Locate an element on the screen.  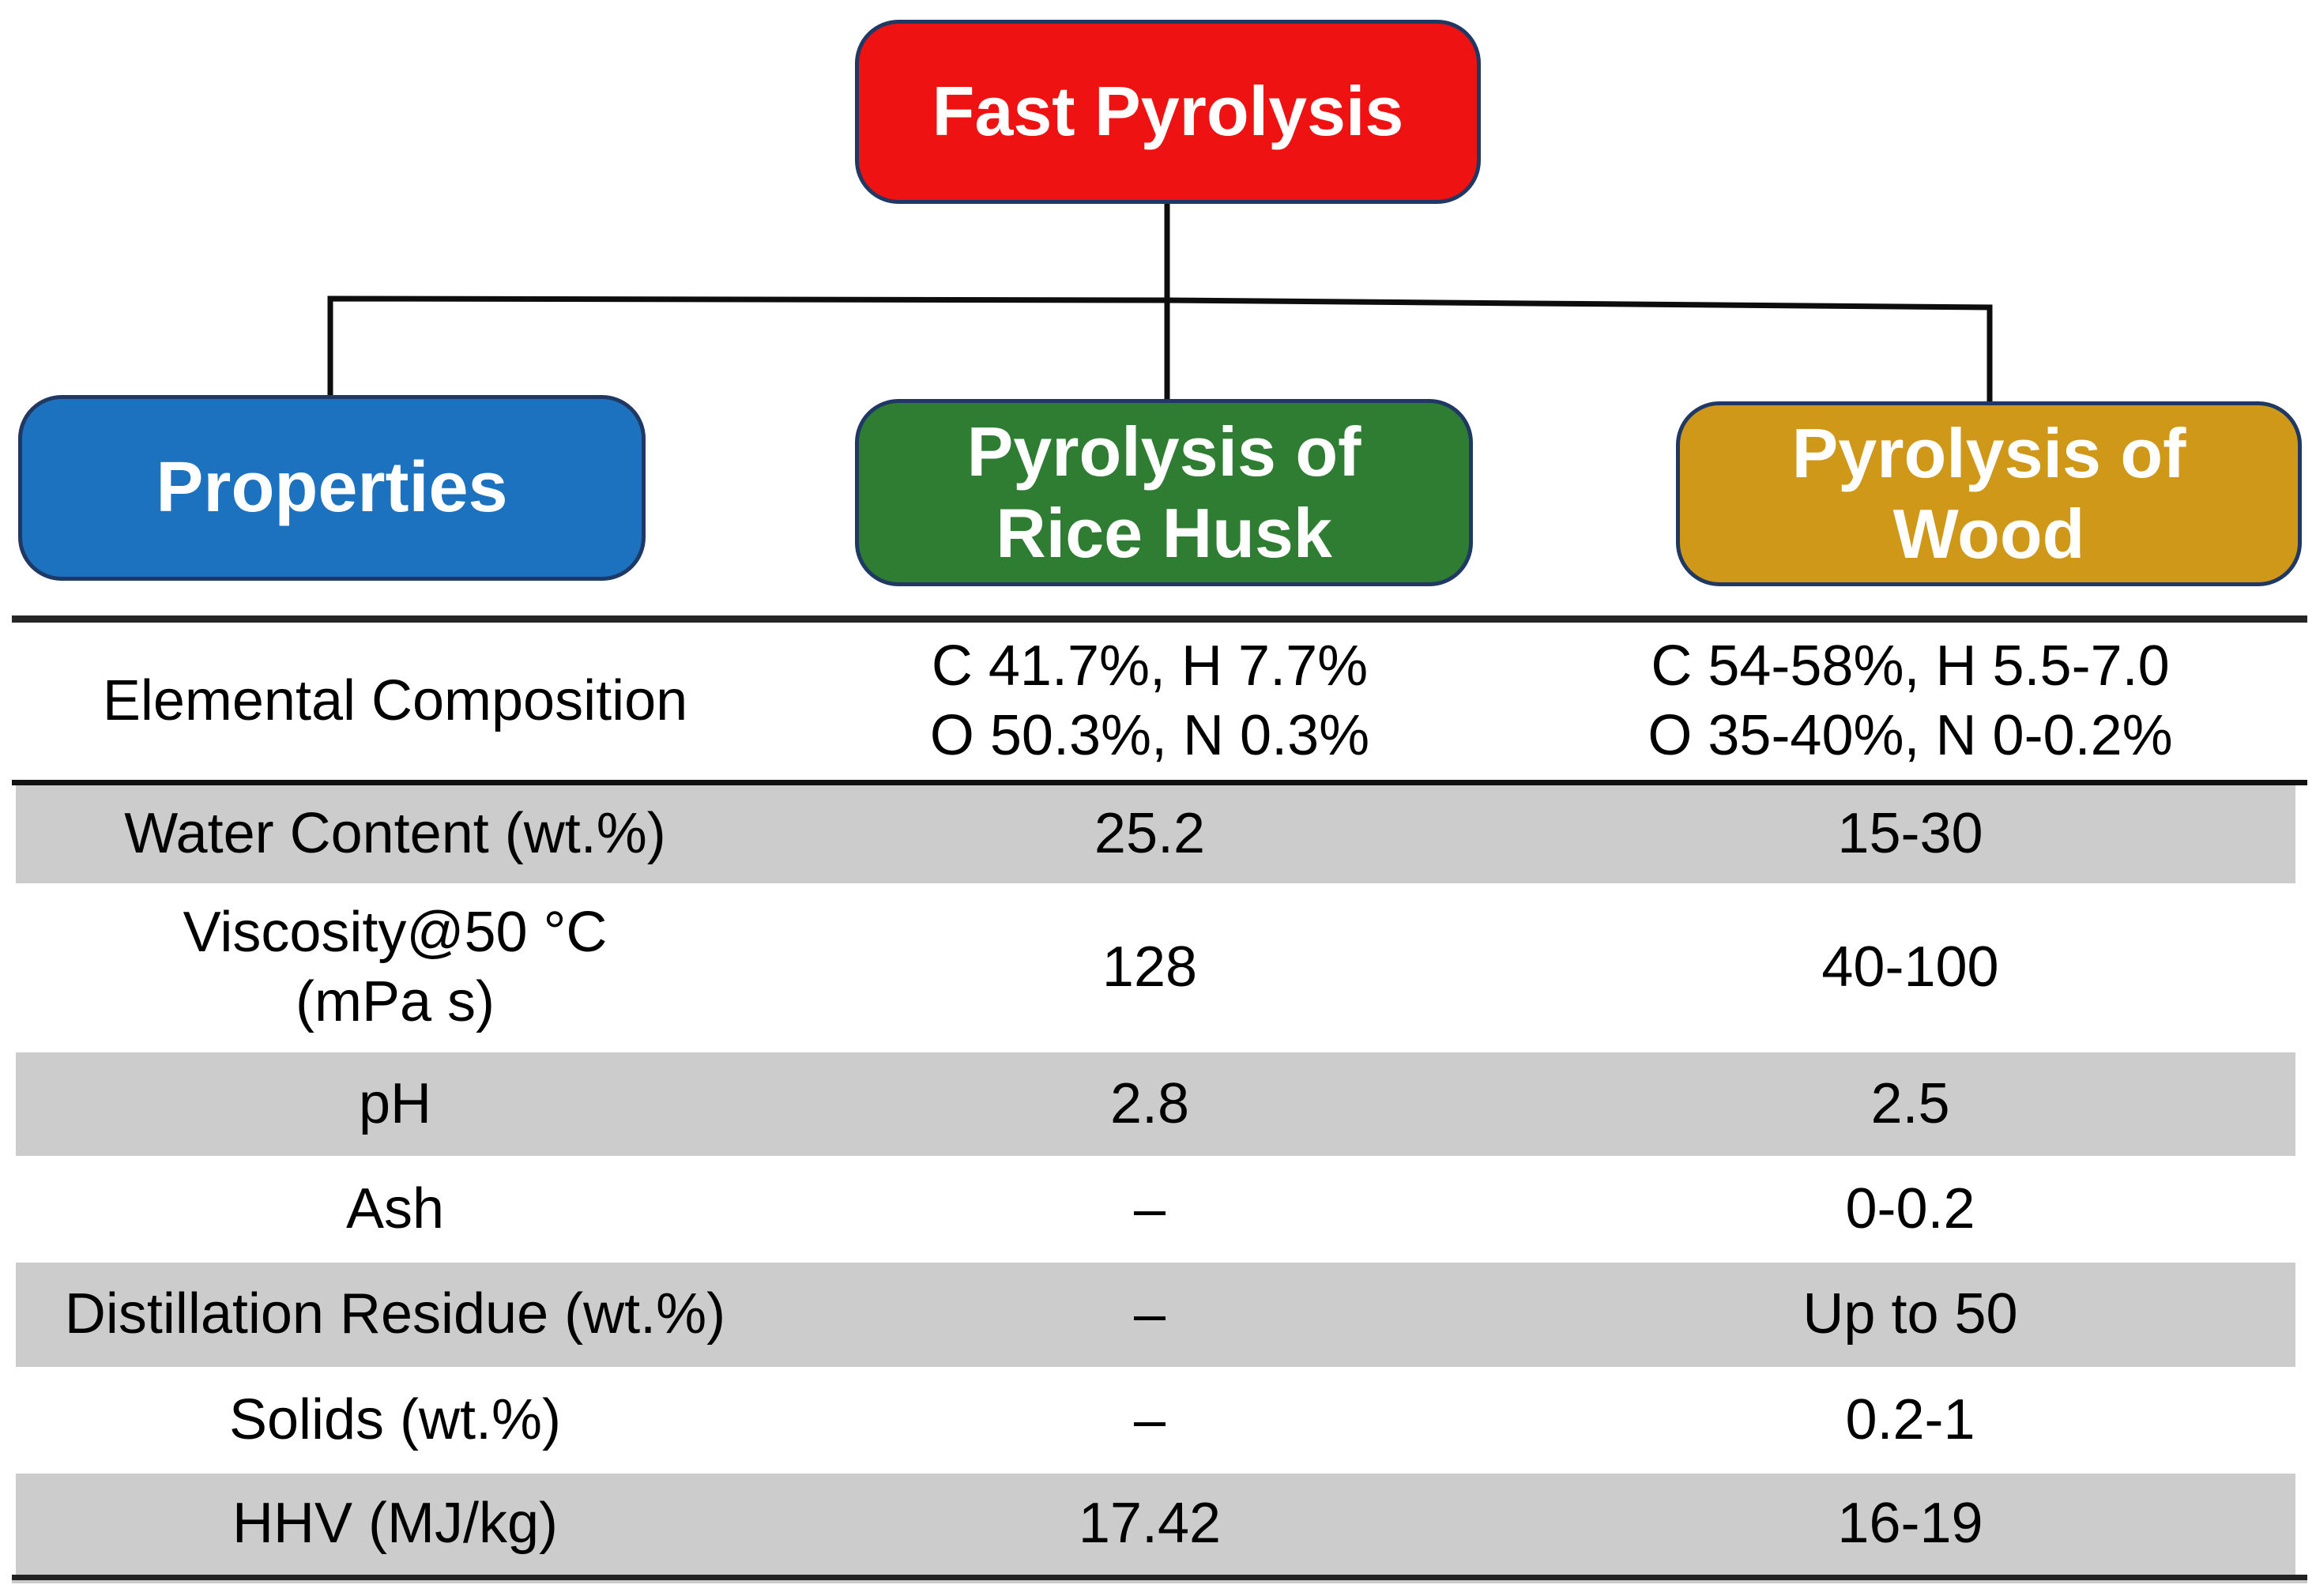
table-row: HHV (MJ/kg) 17.42 16-19 is located at coordinates (1155, 1525).